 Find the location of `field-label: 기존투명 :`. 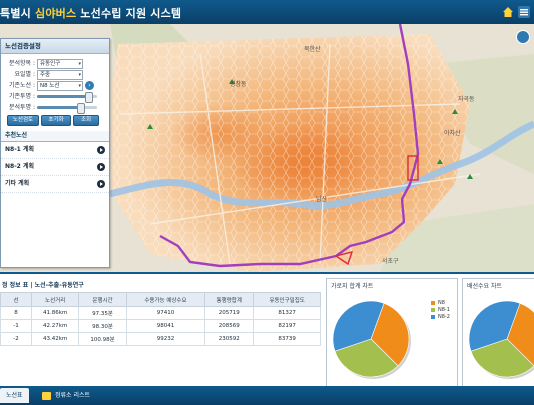

field-label: 기존투명 : is located at coordinates (21, 96).